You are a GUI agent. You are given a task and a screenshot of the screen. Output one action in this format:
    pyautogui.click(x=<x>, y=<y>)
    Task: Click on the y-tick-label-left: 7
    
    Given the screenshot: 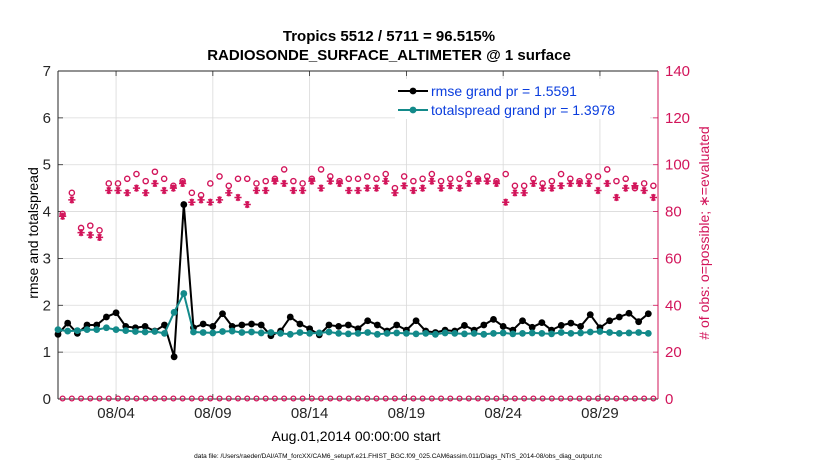 What is the action you would take?
    pyautogui.click(x=47, y=71)
    